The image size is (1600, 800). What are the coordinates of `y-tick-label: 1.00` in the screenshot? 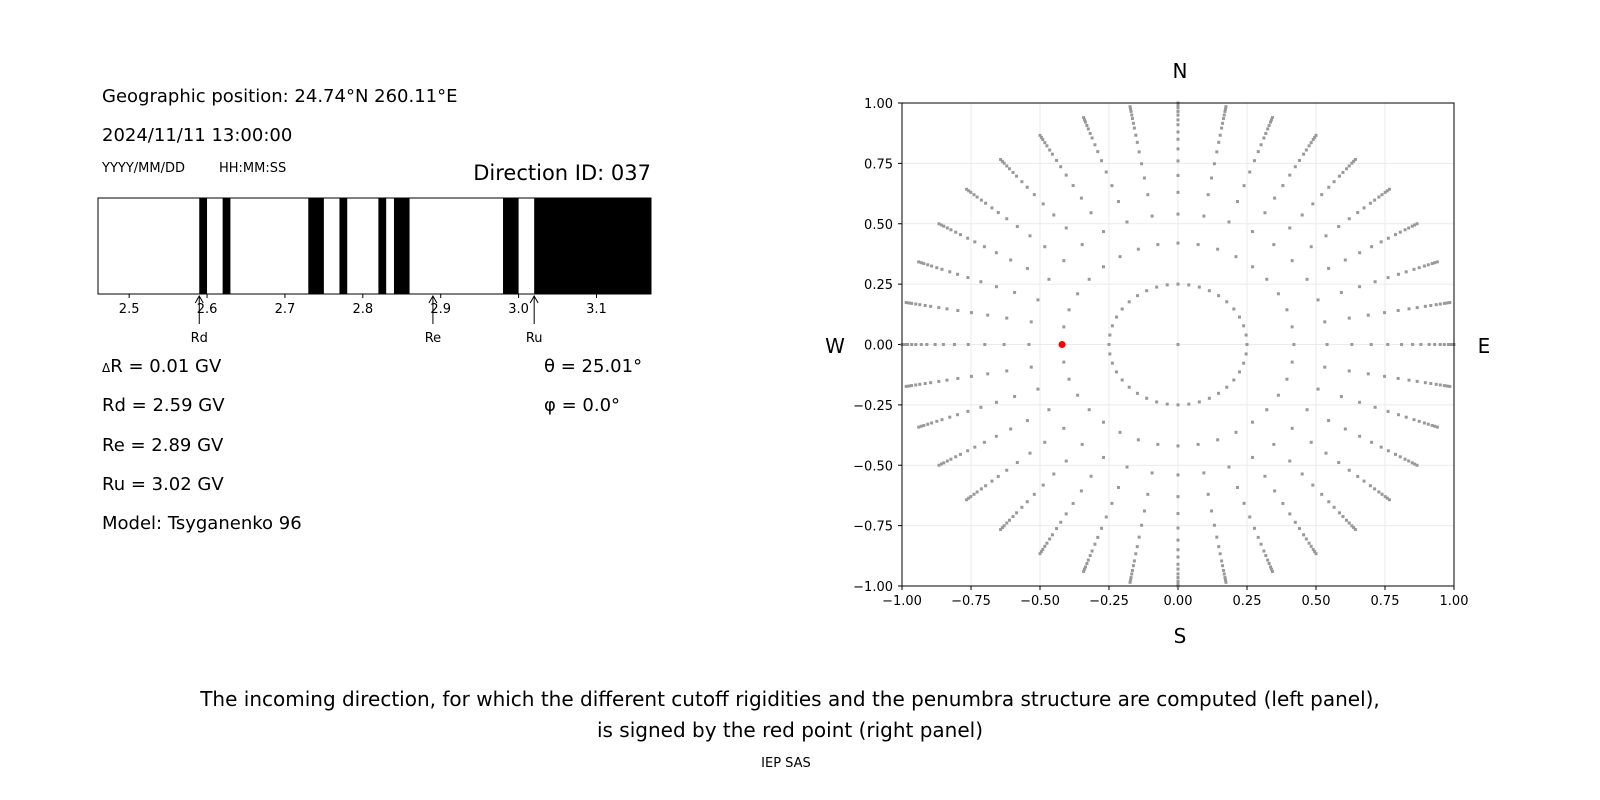 It's located at (878, 104).